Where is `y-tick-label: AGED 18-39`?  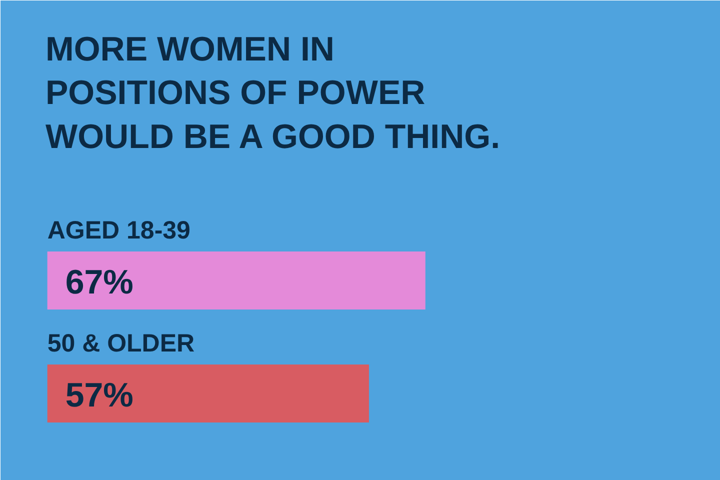 y-tick-label: AGED 18-39 is located at coordinates (118, 230).